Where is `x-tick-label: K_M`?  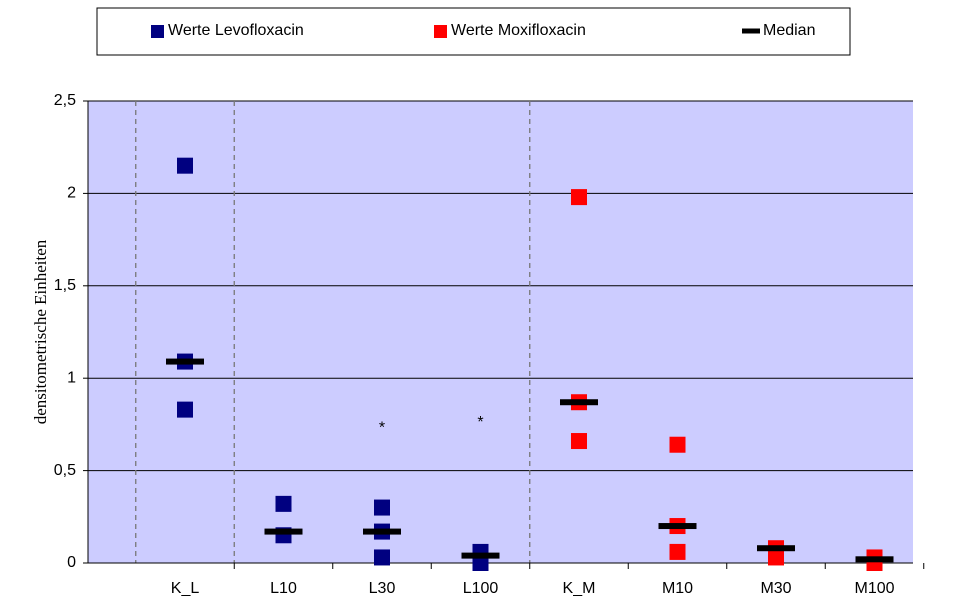 x-tick-label: K_M is located at coordinates (579, 588).